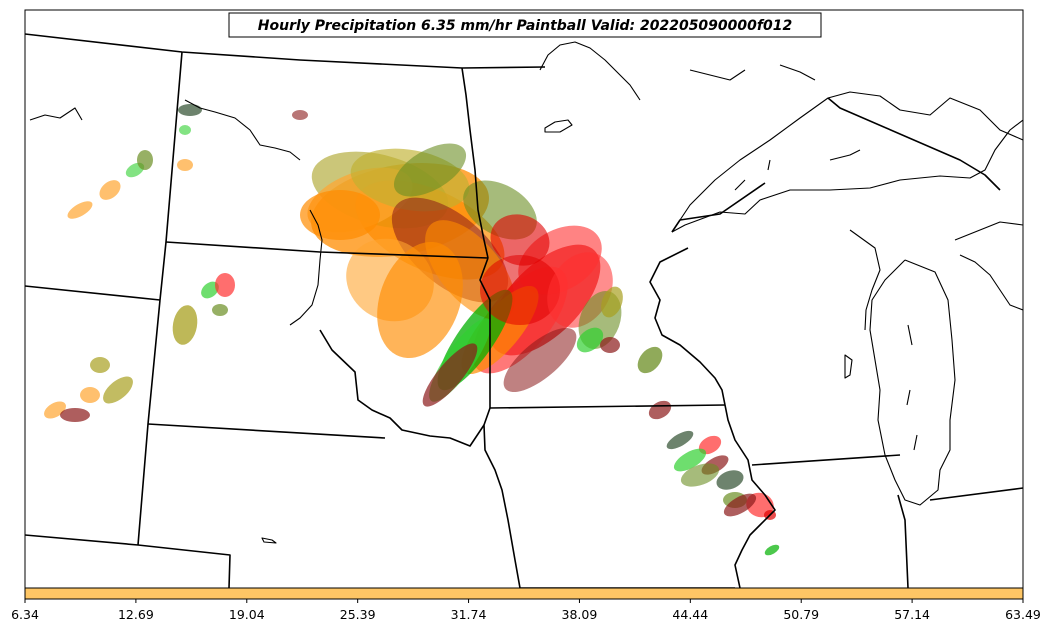 The height and width of the screenshot is (633, 1053). Describe the element at coordinates (690, 614) in the screenshot. I see `colorbar-tick-label: 44.44` at that location.